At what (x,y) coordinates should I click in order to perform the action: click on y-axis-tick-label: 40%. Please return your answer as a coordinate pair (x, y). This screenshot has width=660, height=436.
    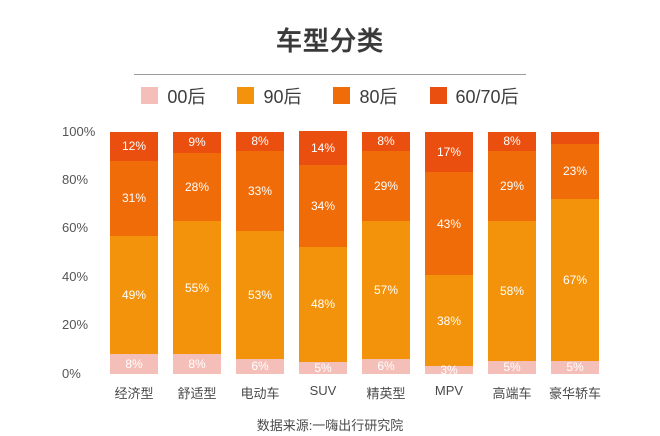
    Looking at the image, I should click on (75, 276).